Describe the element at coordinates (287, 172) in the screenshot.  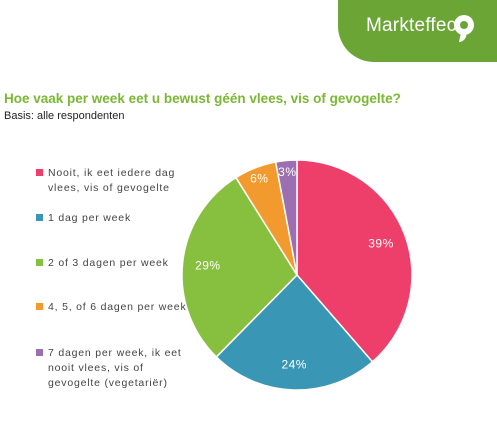
I see `slice-data-label: 3%` at that location.